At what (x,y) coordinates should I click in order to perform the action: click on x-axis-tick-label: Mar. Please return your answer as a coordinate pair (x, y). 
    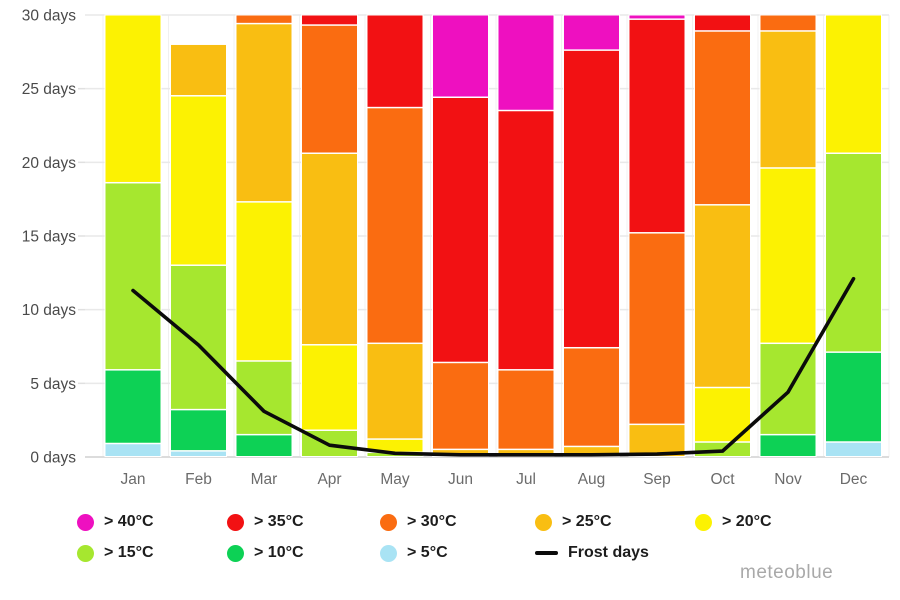
    Looking at the image, I should click on (264, 479).